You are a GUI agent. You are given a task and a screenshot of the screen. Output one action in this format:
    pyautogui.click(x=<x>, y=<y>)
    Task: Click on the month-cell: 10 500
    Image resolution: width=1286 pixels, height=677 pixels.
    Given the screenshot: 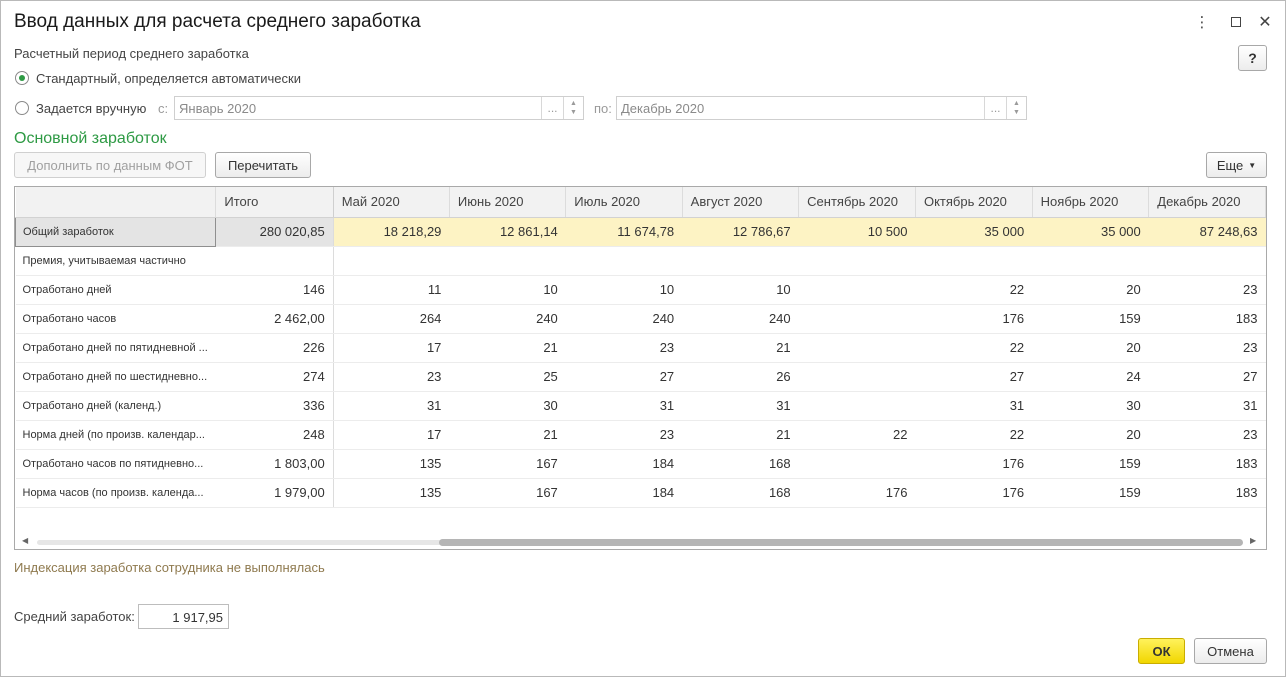 What is the action you would take?
    pyautogui.click(x=857, y=232)
    